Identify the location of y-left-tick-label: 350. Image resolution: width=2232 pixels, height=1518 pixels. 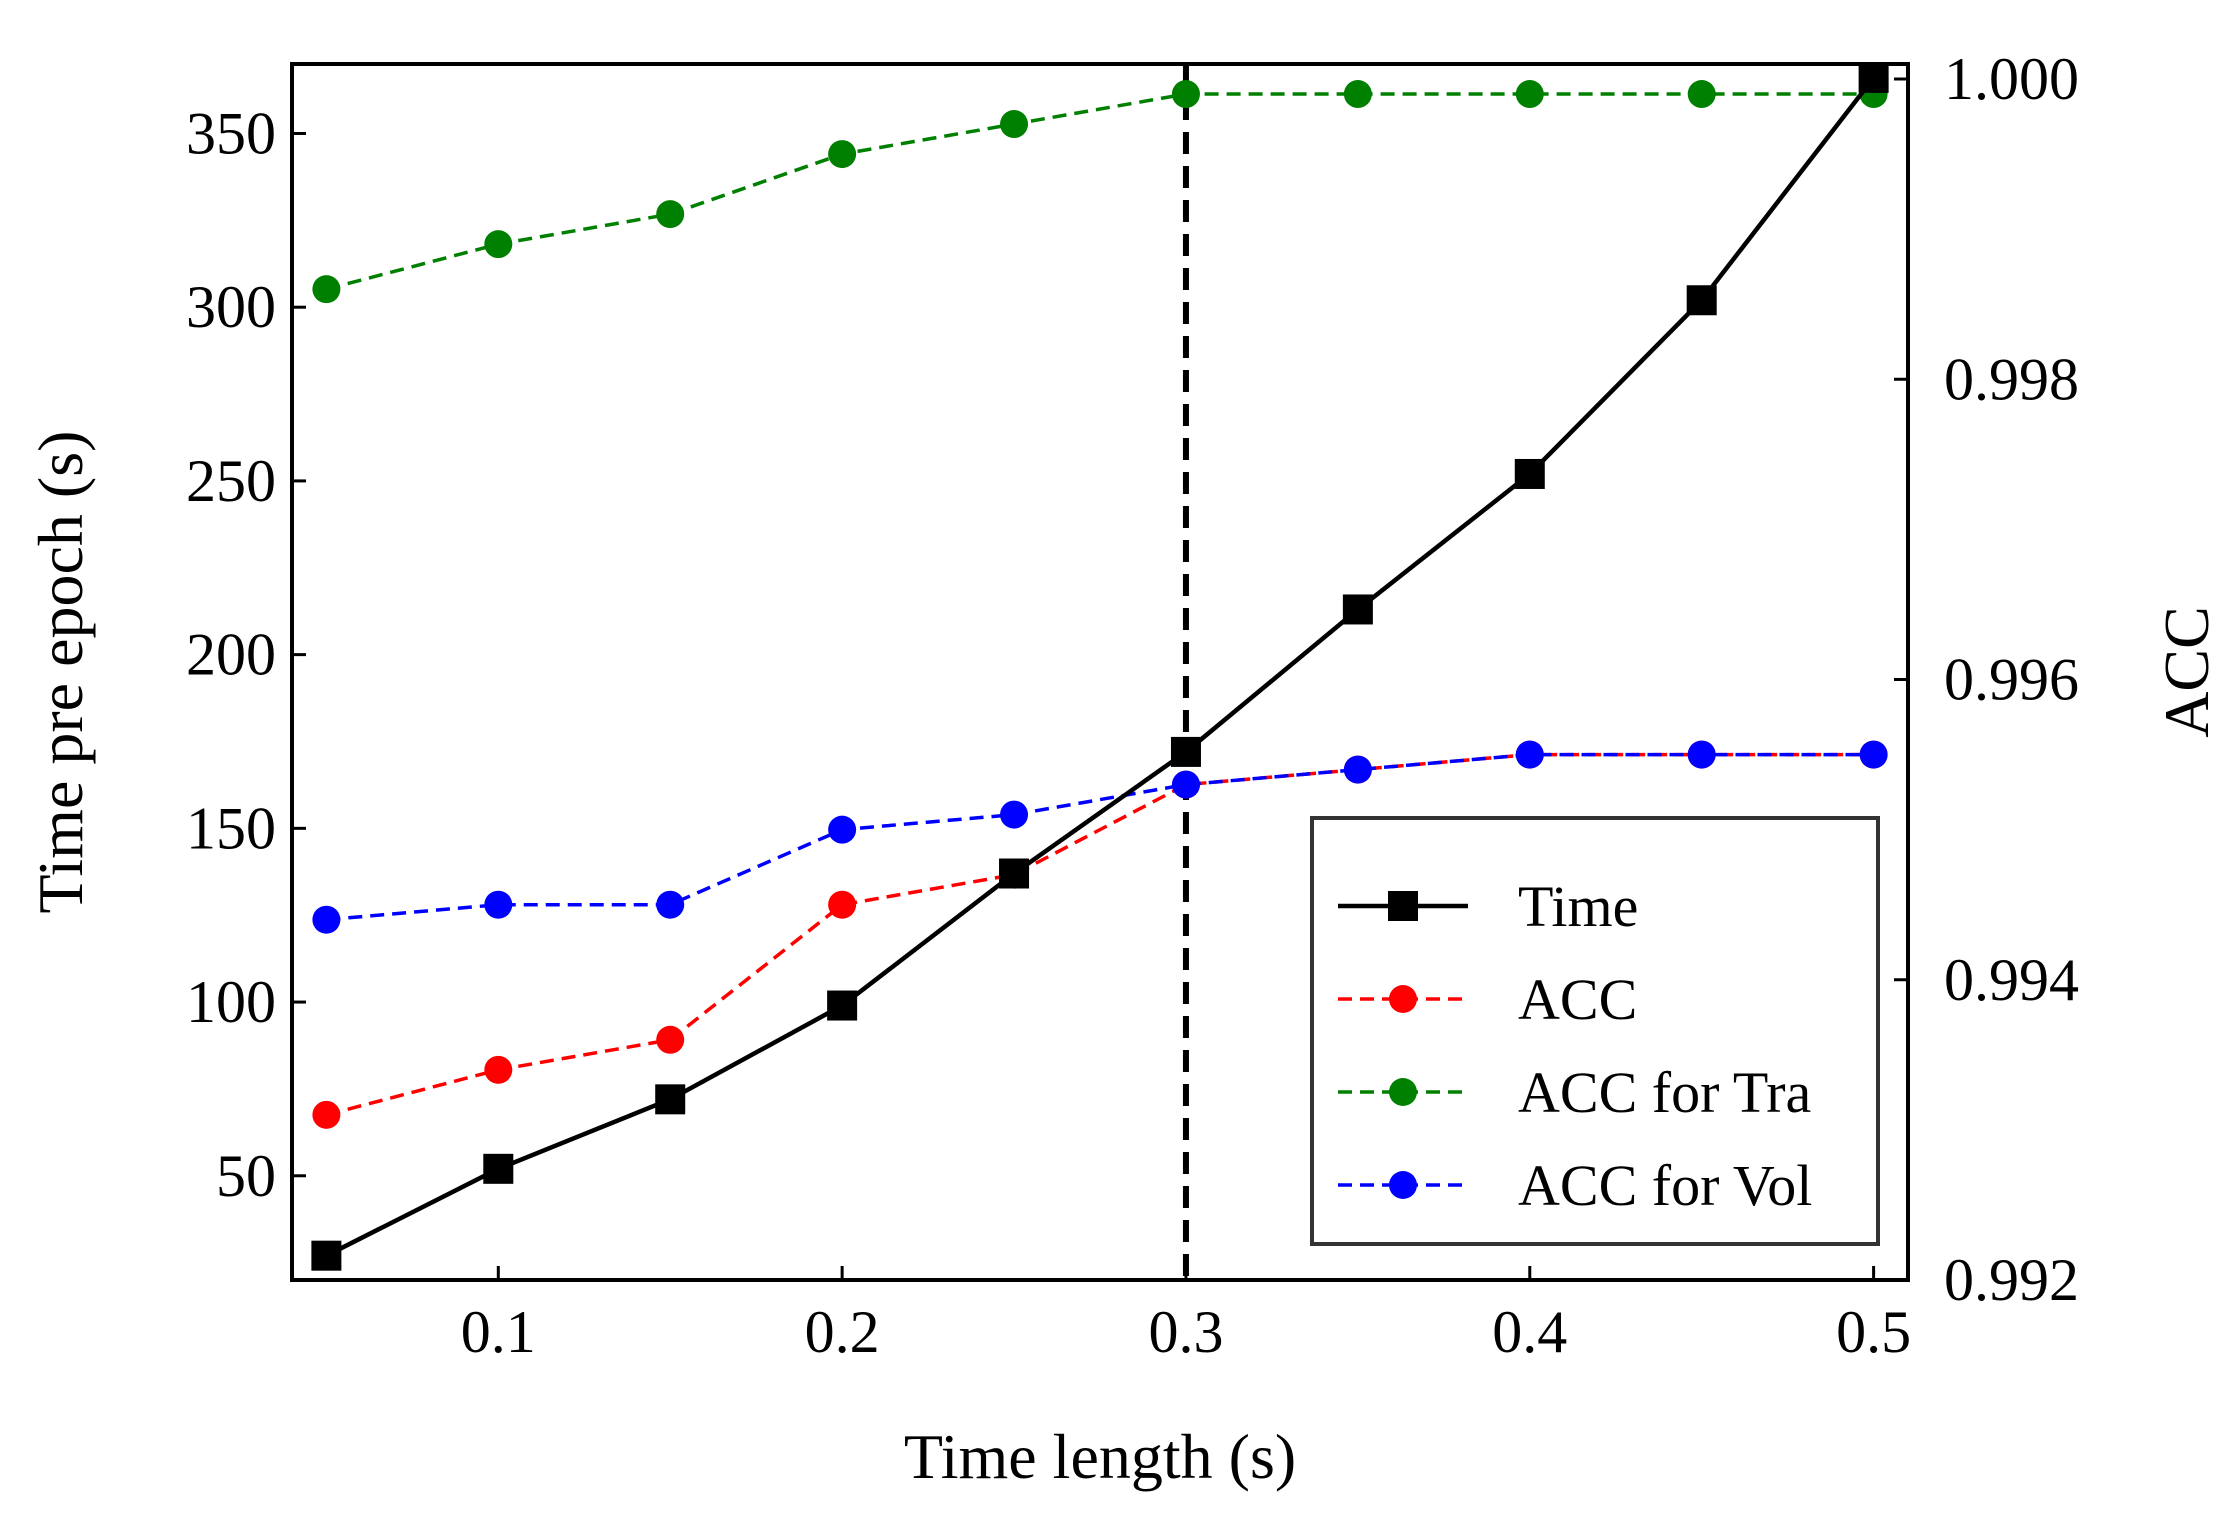
(231, 133).